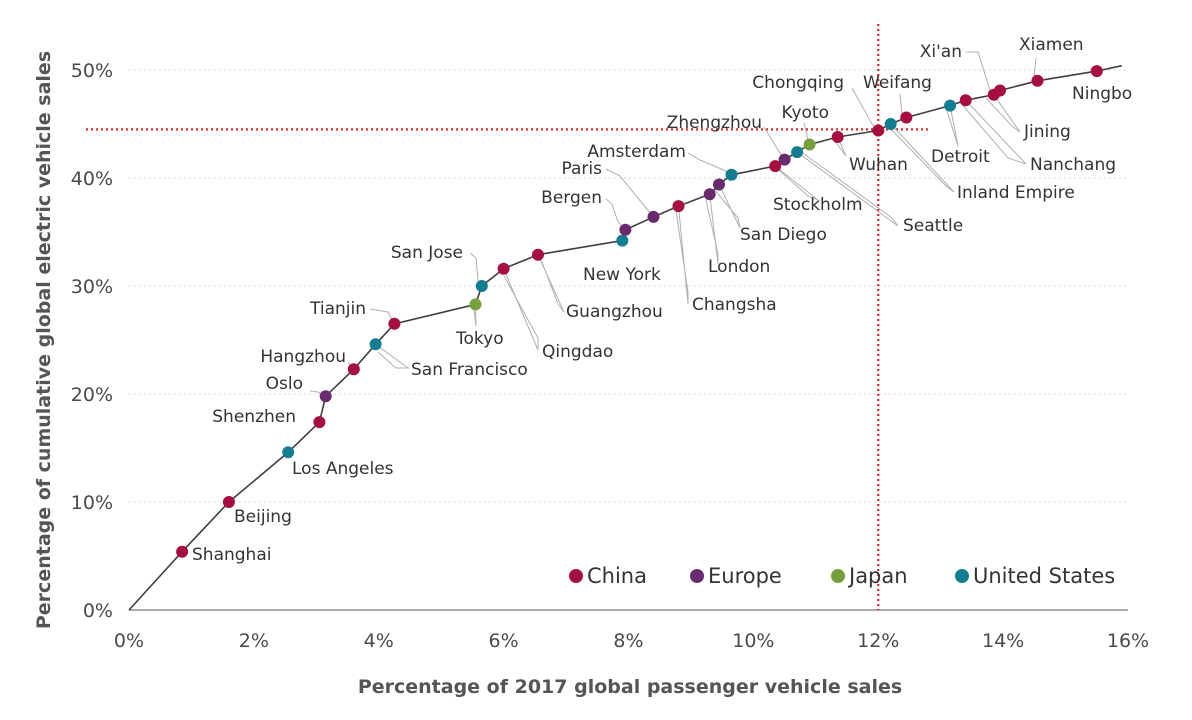  What do you see at coordinates (92, 395) in the screenshot?
I see `y-tick-label: 20%` at bounding box center [92, 395].